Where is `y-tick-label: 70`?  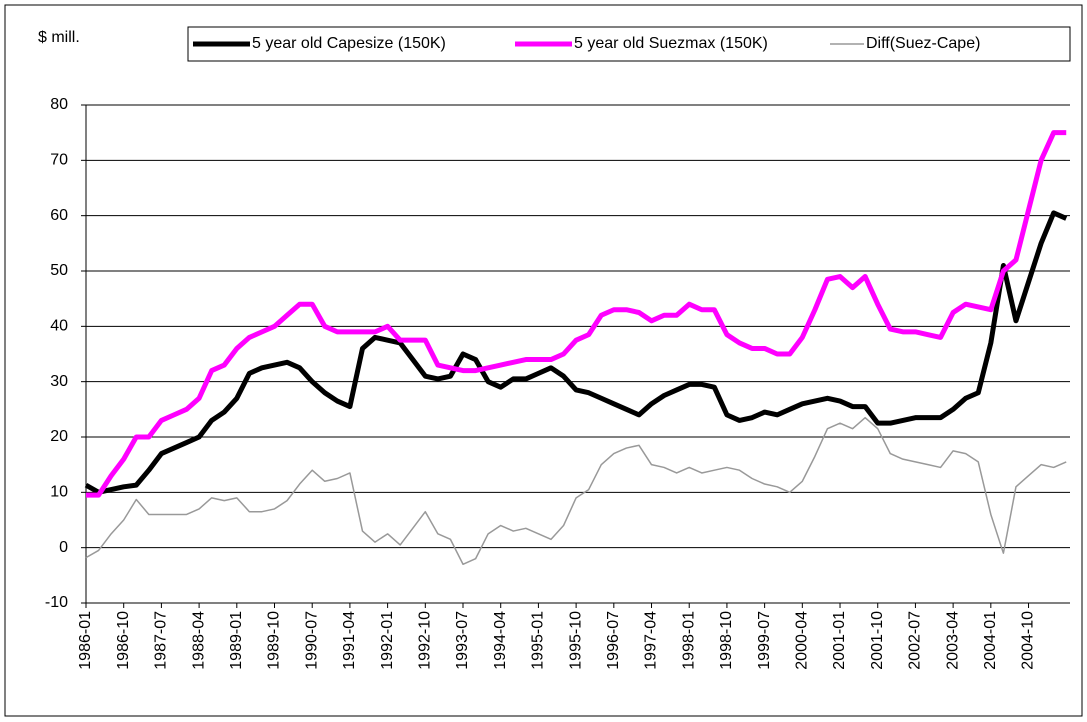
y-tick-label: 70 is located at coordinates (59, 160).